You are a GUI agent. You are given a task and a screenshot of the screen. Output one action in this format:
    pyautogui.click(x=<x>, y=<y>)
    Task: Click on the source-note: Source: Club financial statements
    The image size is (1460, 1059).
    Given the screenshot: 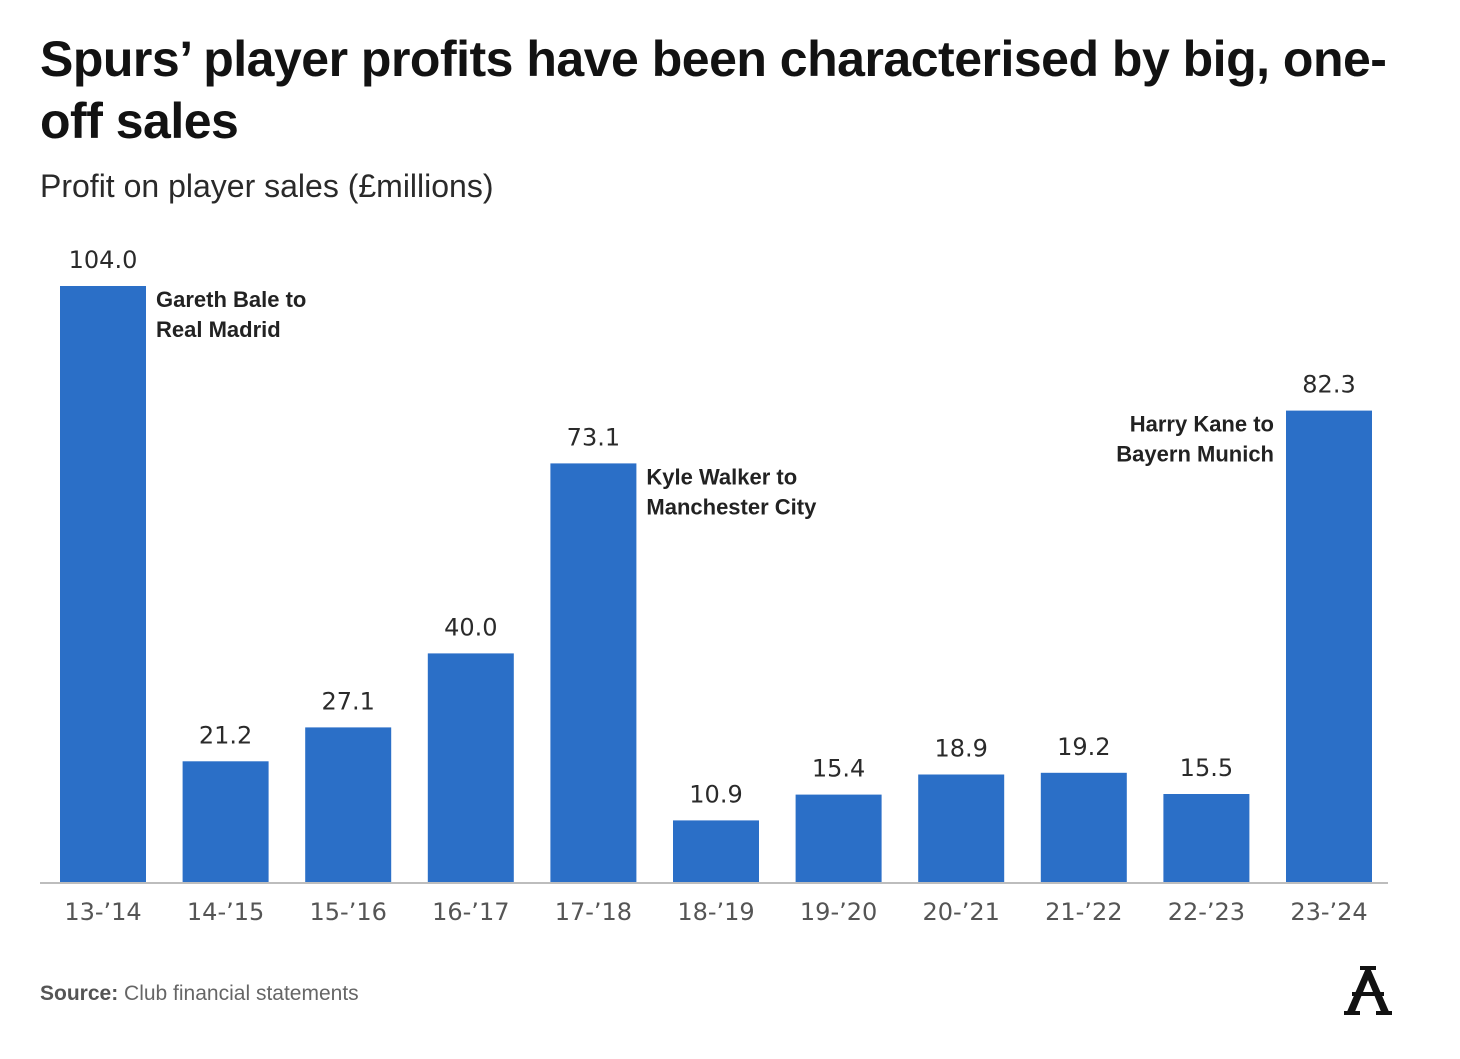 What is the action you would take?
    pyautogui.click(x=199, y=994)
    